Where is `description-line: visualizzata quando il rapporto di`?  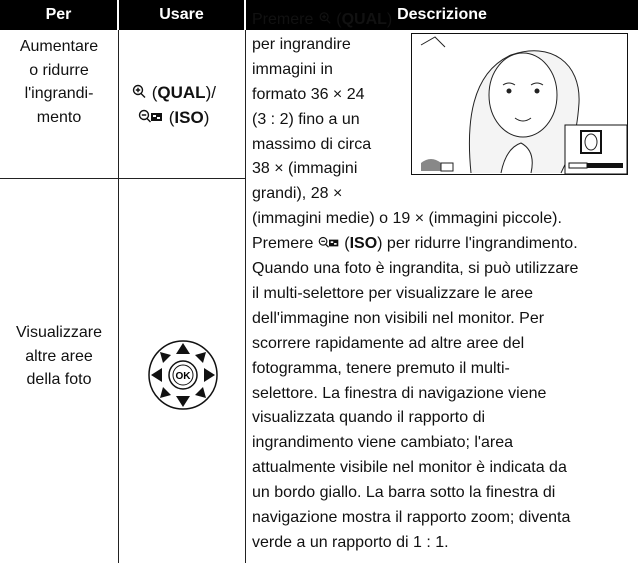
description-line: visualizzata quando il rapporto di is located at coordinates (369, 418).